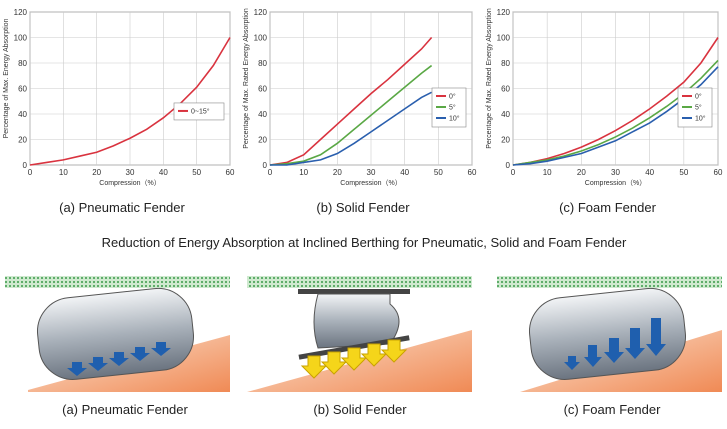 Image resolution: width=727 pixels, height=429 pixels. What do you see at coordinates (607, 207) in the screenshot?
I see `chart-caption: (c) Foam Fender` at bounding box center [607, 207].